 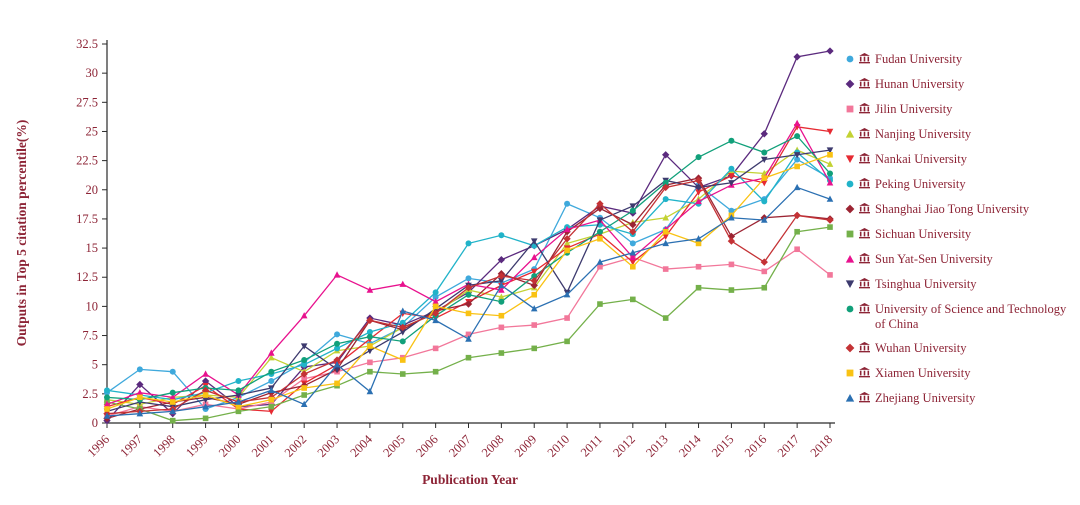 I want to click on legend-item: Shanghai Jiao Tong University, so click(x=961, y=210).